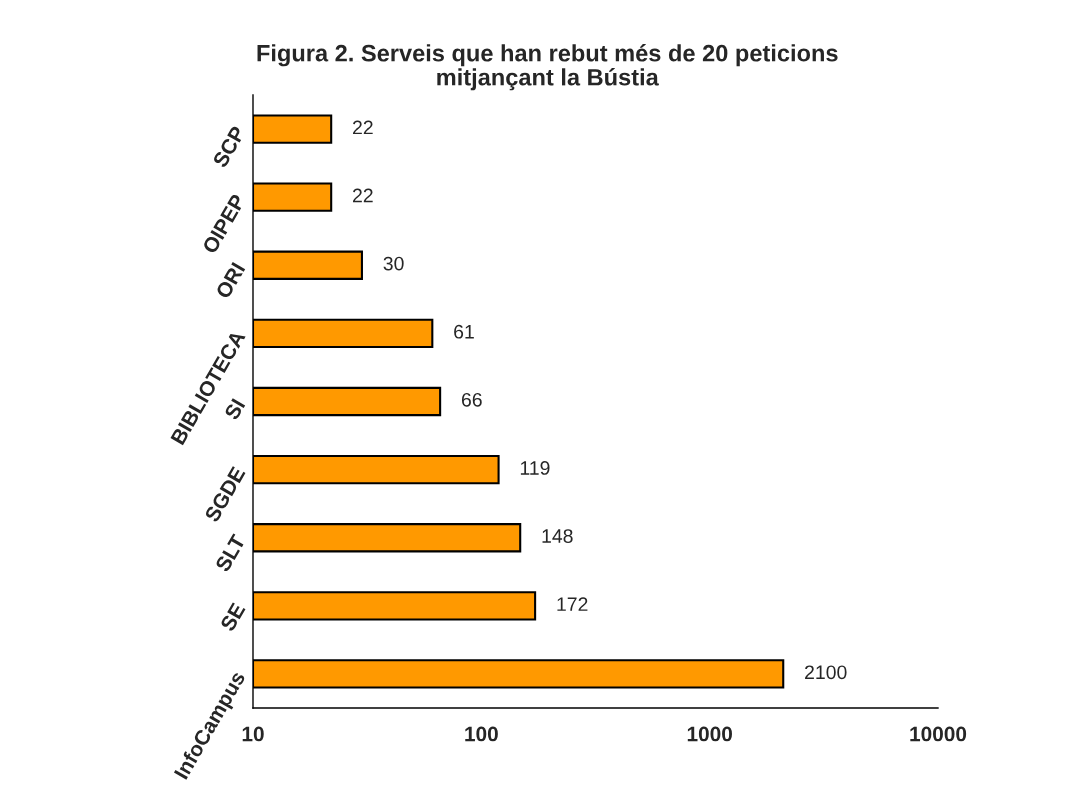  What do you see at coordinates (393, 263) in the screenshot?
I see `data-label: 30` at bounding box center [393, 263].